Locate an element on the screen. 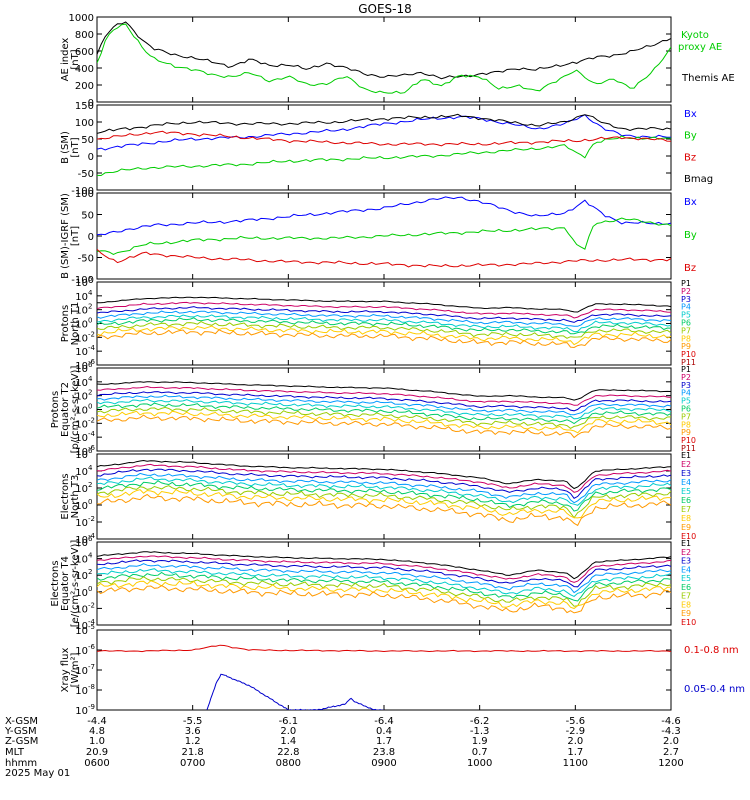 The image size is (750, 800). ephemeris-value: -5.5 is located at coordinates (193, 721).